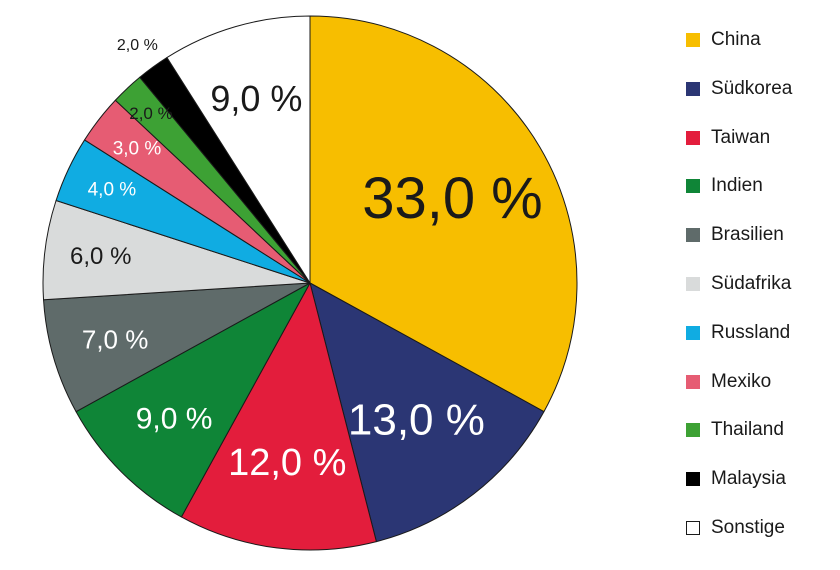  I want to click on legend-label-mexiko: Mexiko, so click(741, 381).